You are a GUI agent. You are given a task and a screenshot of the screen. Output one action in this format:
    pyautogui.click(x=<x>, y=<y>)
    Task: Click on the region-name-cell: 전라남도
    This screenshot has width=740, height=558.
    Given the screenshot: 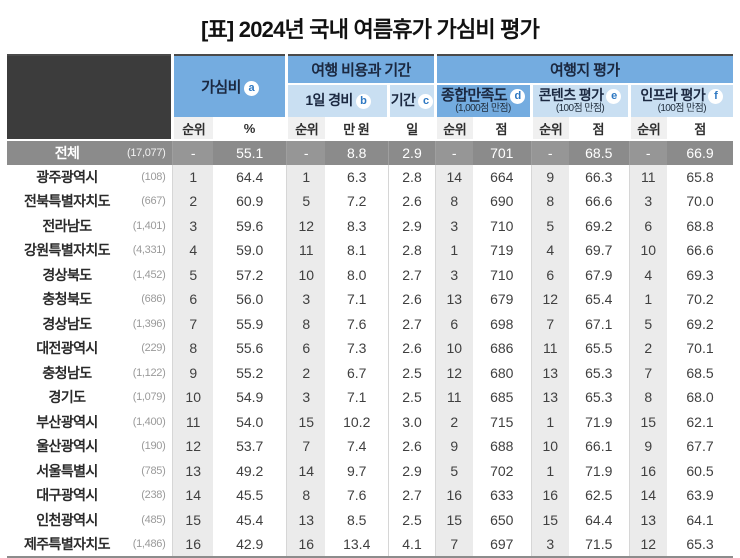 What is the action you would take?
    pyautogui.click(x=67, y=225)
    